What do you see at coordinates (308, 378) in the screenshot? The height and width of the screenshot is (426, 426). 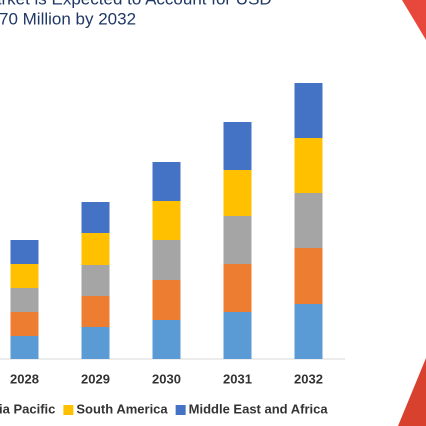 I see `x-tick-label: 2032` at bounding box center [308, 378].